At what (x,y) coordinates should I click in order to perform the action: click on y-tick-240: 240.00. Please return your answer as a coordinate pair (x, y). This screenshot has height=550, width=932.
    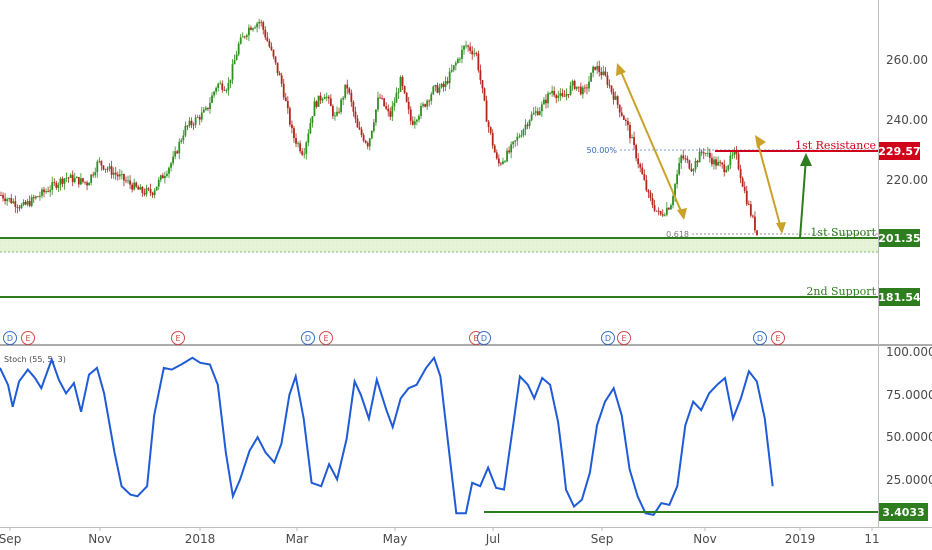
    Looking at the image, I should click on (907, 120).